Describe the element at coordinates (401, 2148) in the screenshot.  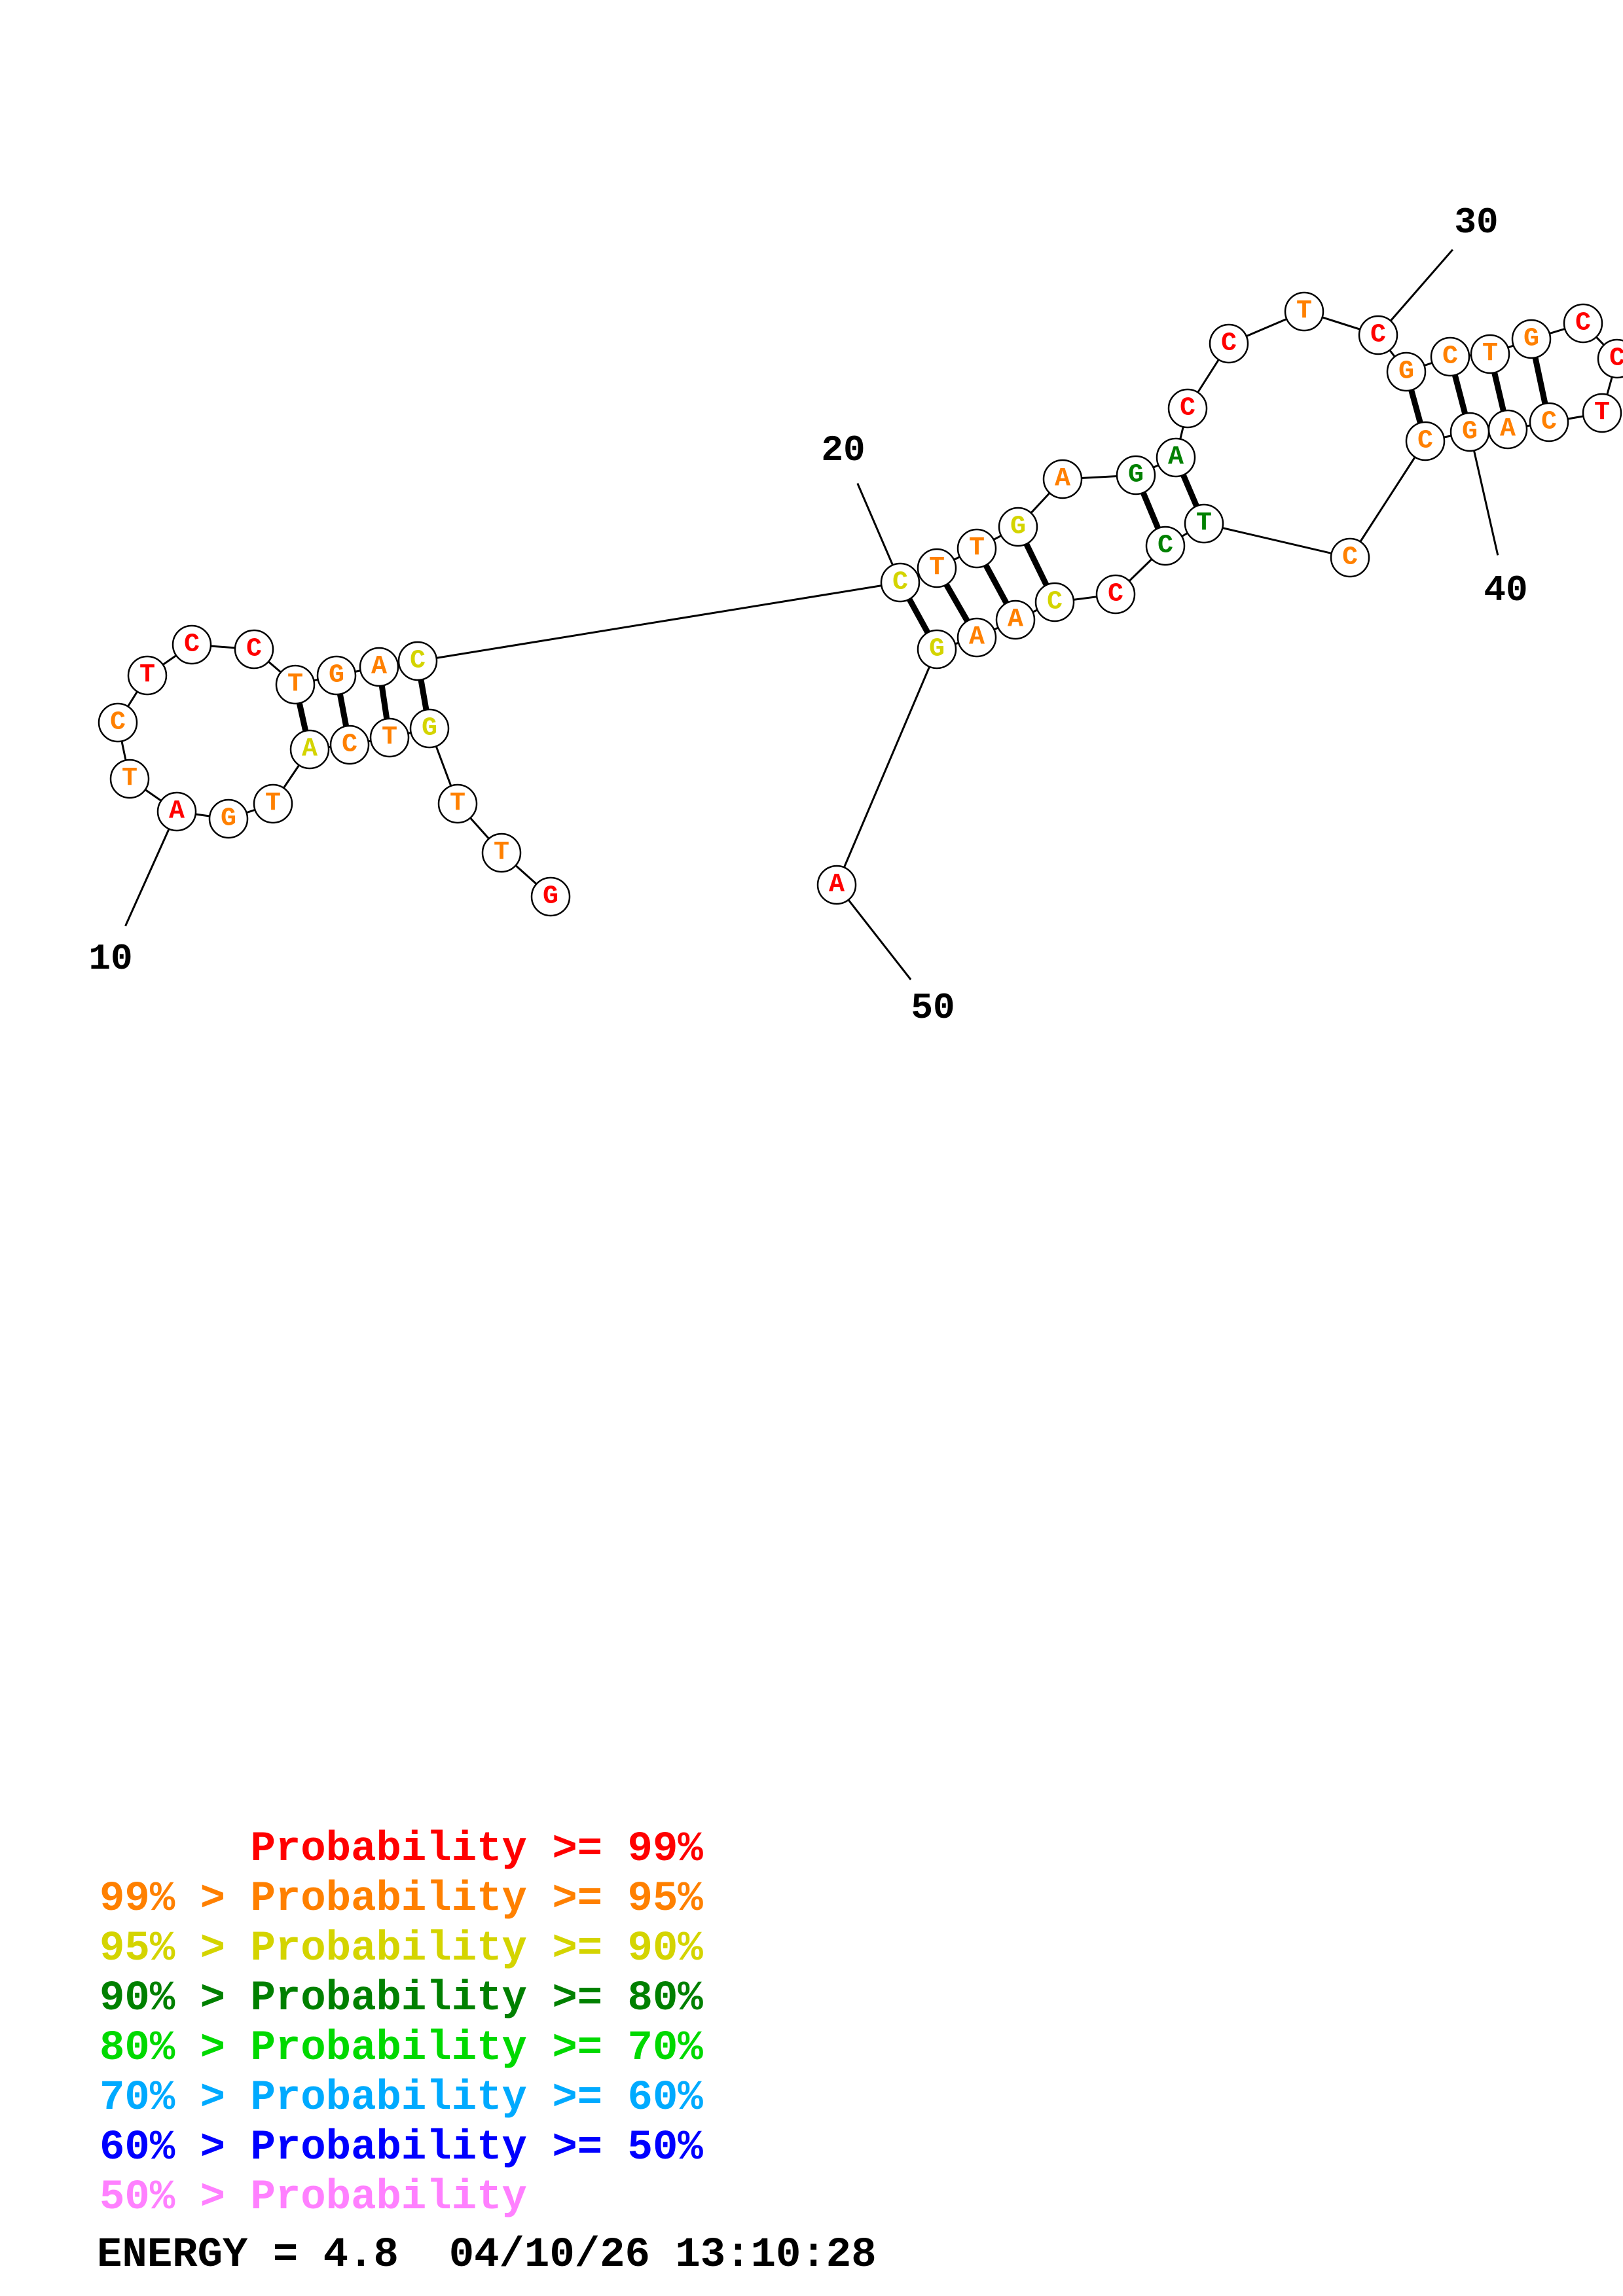
I see `legend-line: 60% > Probability >= 50%` at that location.